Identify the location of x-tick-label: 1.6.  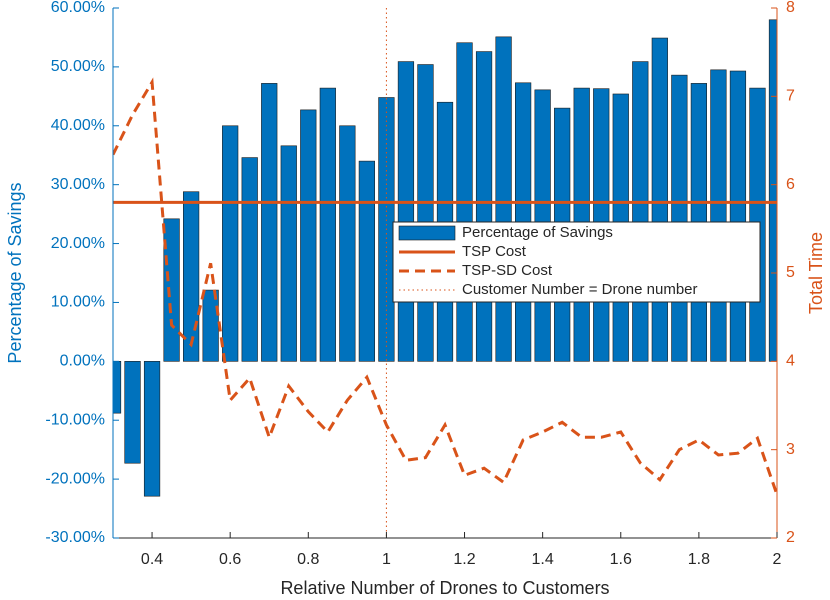
(621, 559).